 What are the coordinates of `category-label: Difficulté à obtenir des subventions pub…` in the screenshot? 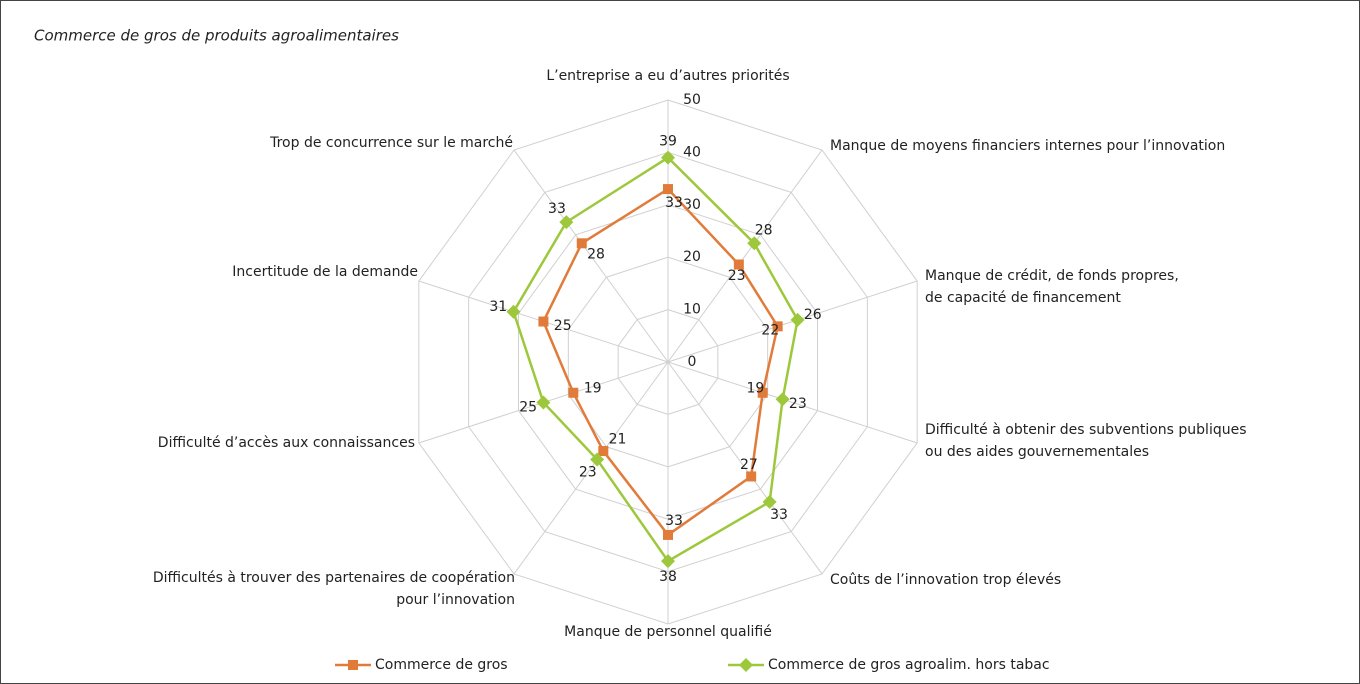 It's located at (1086, 441).